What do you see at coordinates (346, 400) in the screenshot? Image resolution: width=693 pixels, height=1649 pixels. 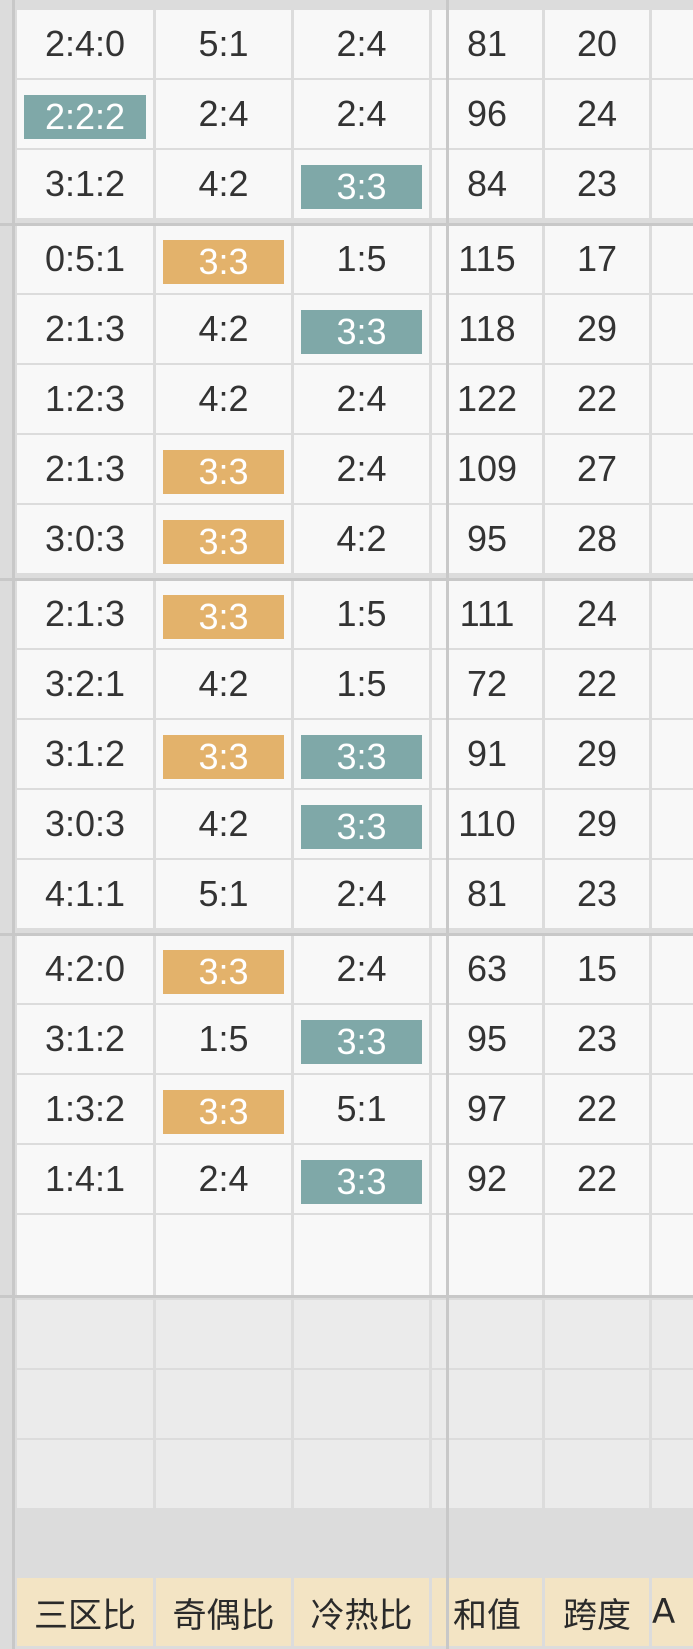 I see `table-row: 1:2:3 4:2 2:4 122 22` at bounding box center [346, 400].